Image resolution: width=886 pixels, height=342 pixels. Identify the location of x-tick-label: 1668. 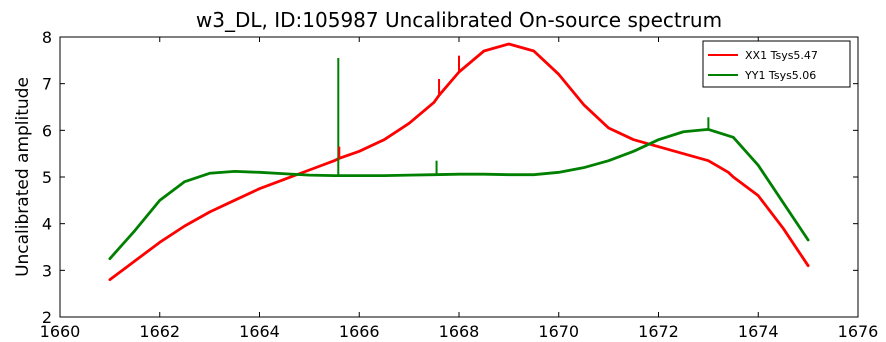
(459, 331).